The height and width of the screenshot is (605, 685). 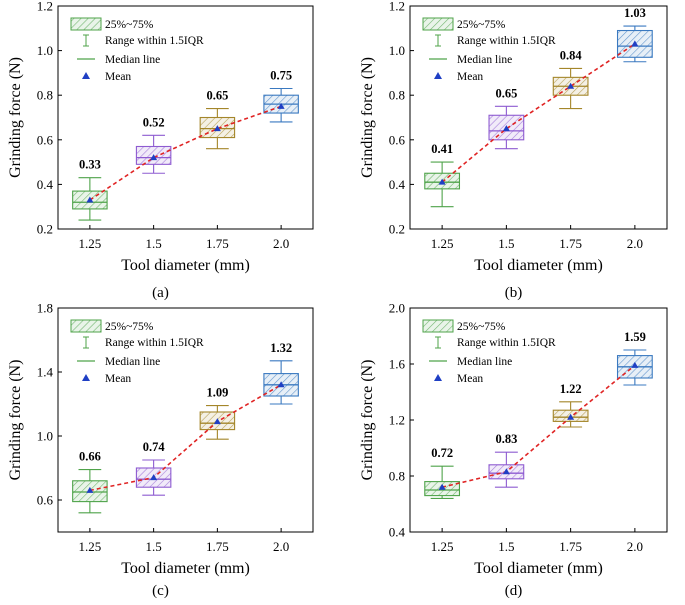 I want to click on mean-value-label: 0.41, so click(x=442, y=149).